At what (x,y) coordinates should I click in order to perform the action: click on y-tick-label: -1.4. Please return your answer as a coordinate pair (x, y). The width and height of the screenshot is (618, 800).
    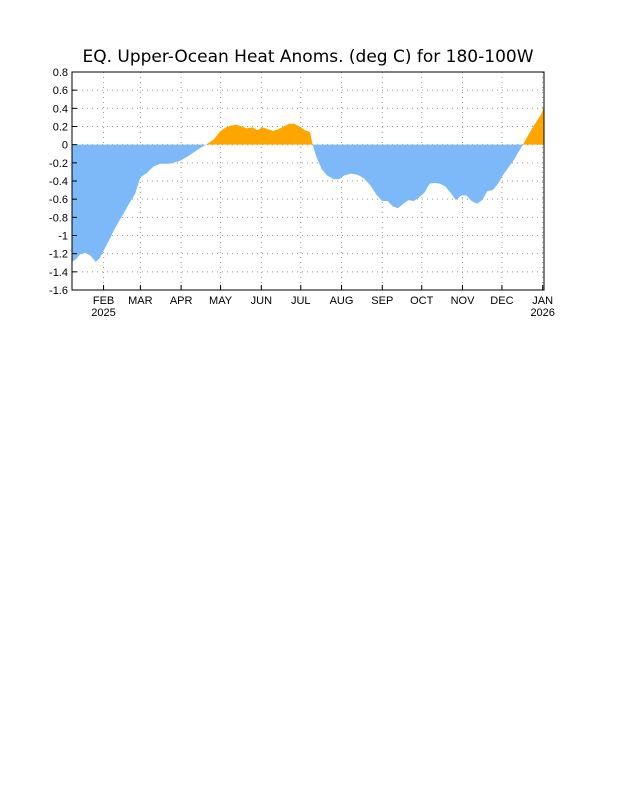
    Looking at the image, I should click on (58, 273).